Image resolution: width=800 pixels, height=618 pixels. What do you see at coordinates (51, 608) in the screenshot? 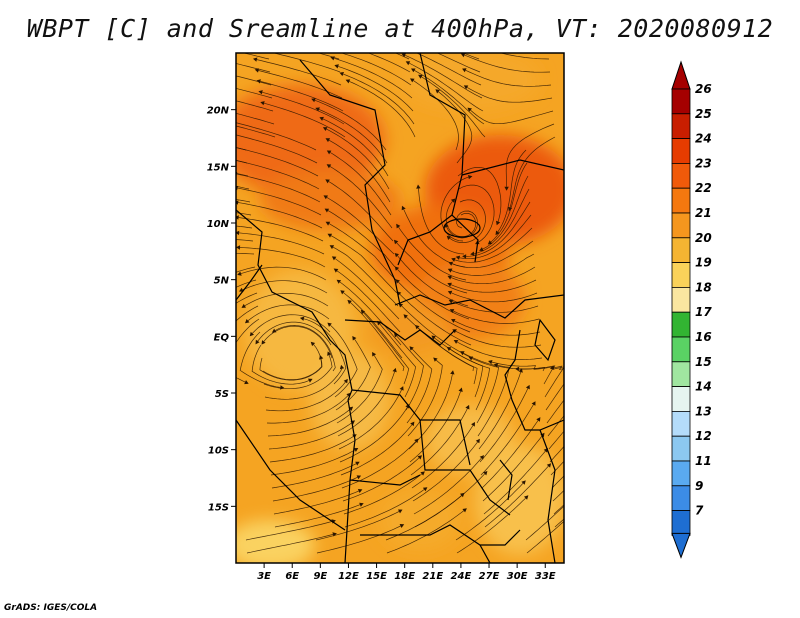
I see `footer-credit: GrADS: IGES/COLA` at bounding box center [51, 608].